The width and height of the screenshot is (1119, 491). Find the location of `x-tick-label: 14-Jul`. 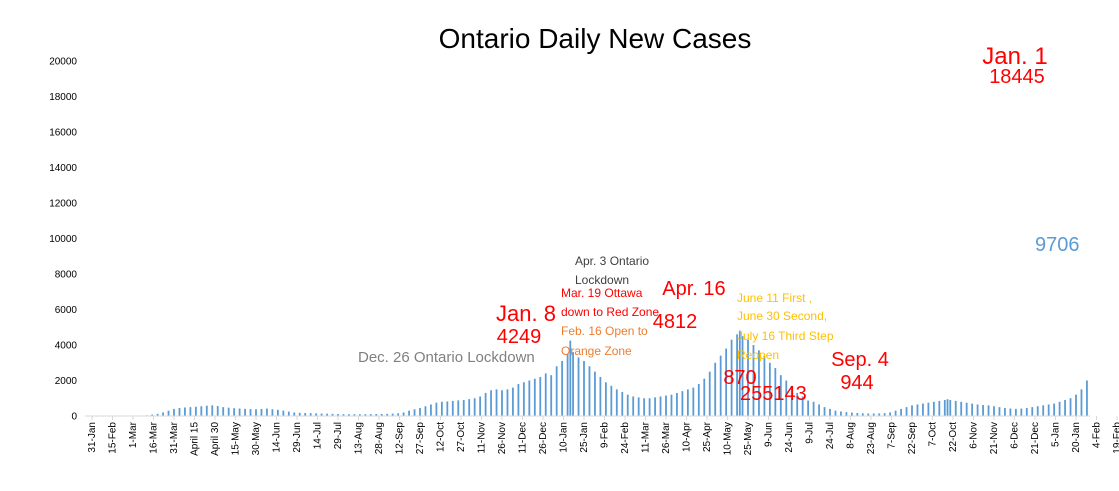

x-tick-label: 14-Jul is located at coordinates (318, 435).